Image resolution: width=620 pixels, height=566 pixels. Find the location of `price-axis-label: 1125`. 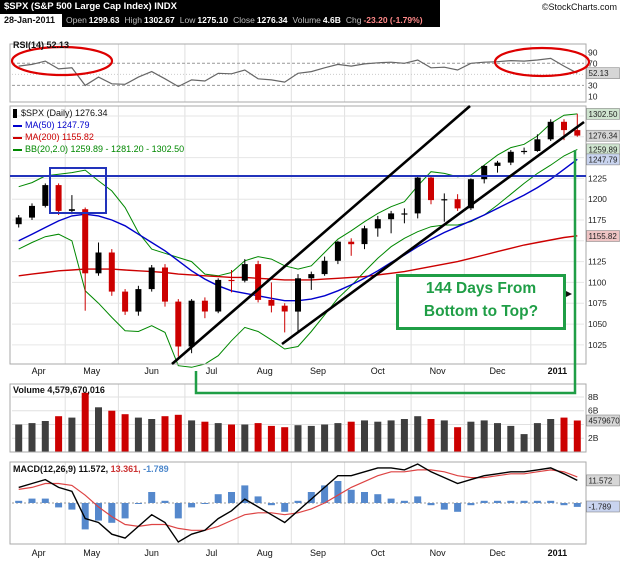

price-axis-label: 1125 is located at coordinates (597, 262).